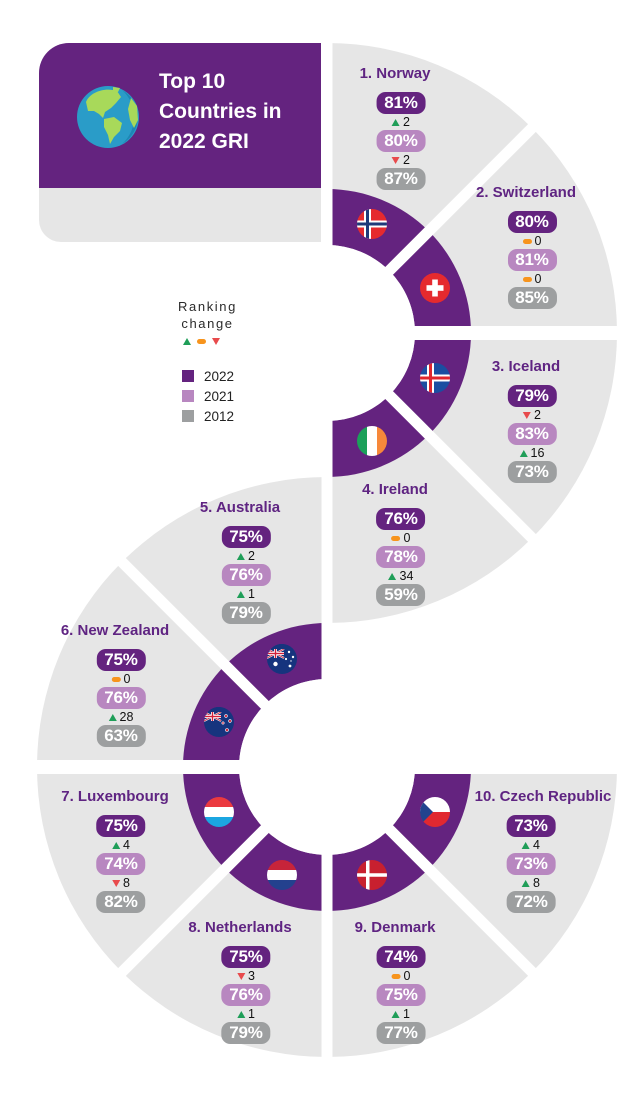 The image size is (640, 1100). Describe the element at coordinates (395, 489) in the screenshot. I see `country-title: 4. Ireland` at that location.